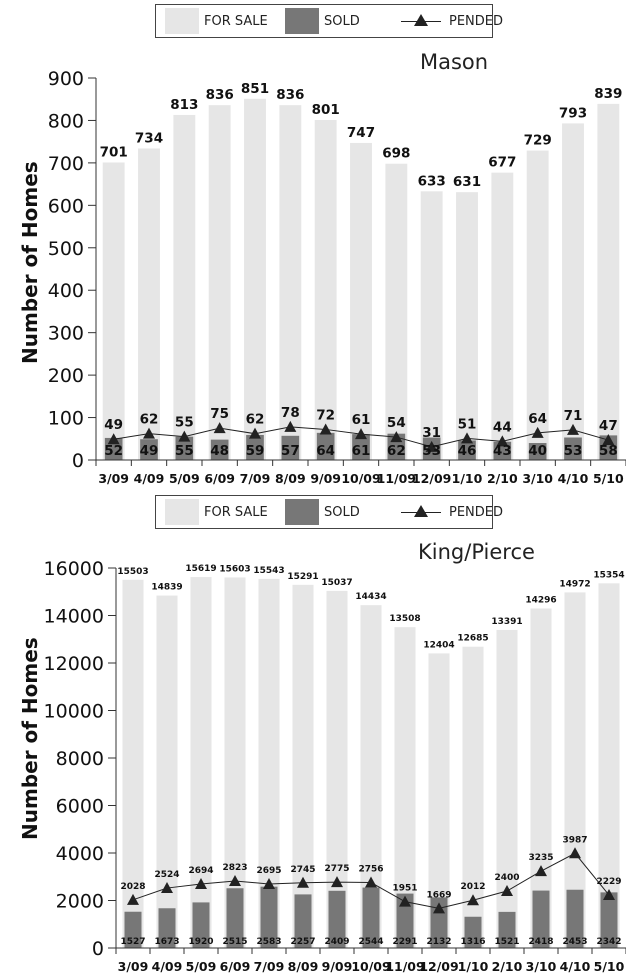 The height and width of the screenshot is (976, 626). I want to click on data-label-for-sale: 698, so click(396, 154).